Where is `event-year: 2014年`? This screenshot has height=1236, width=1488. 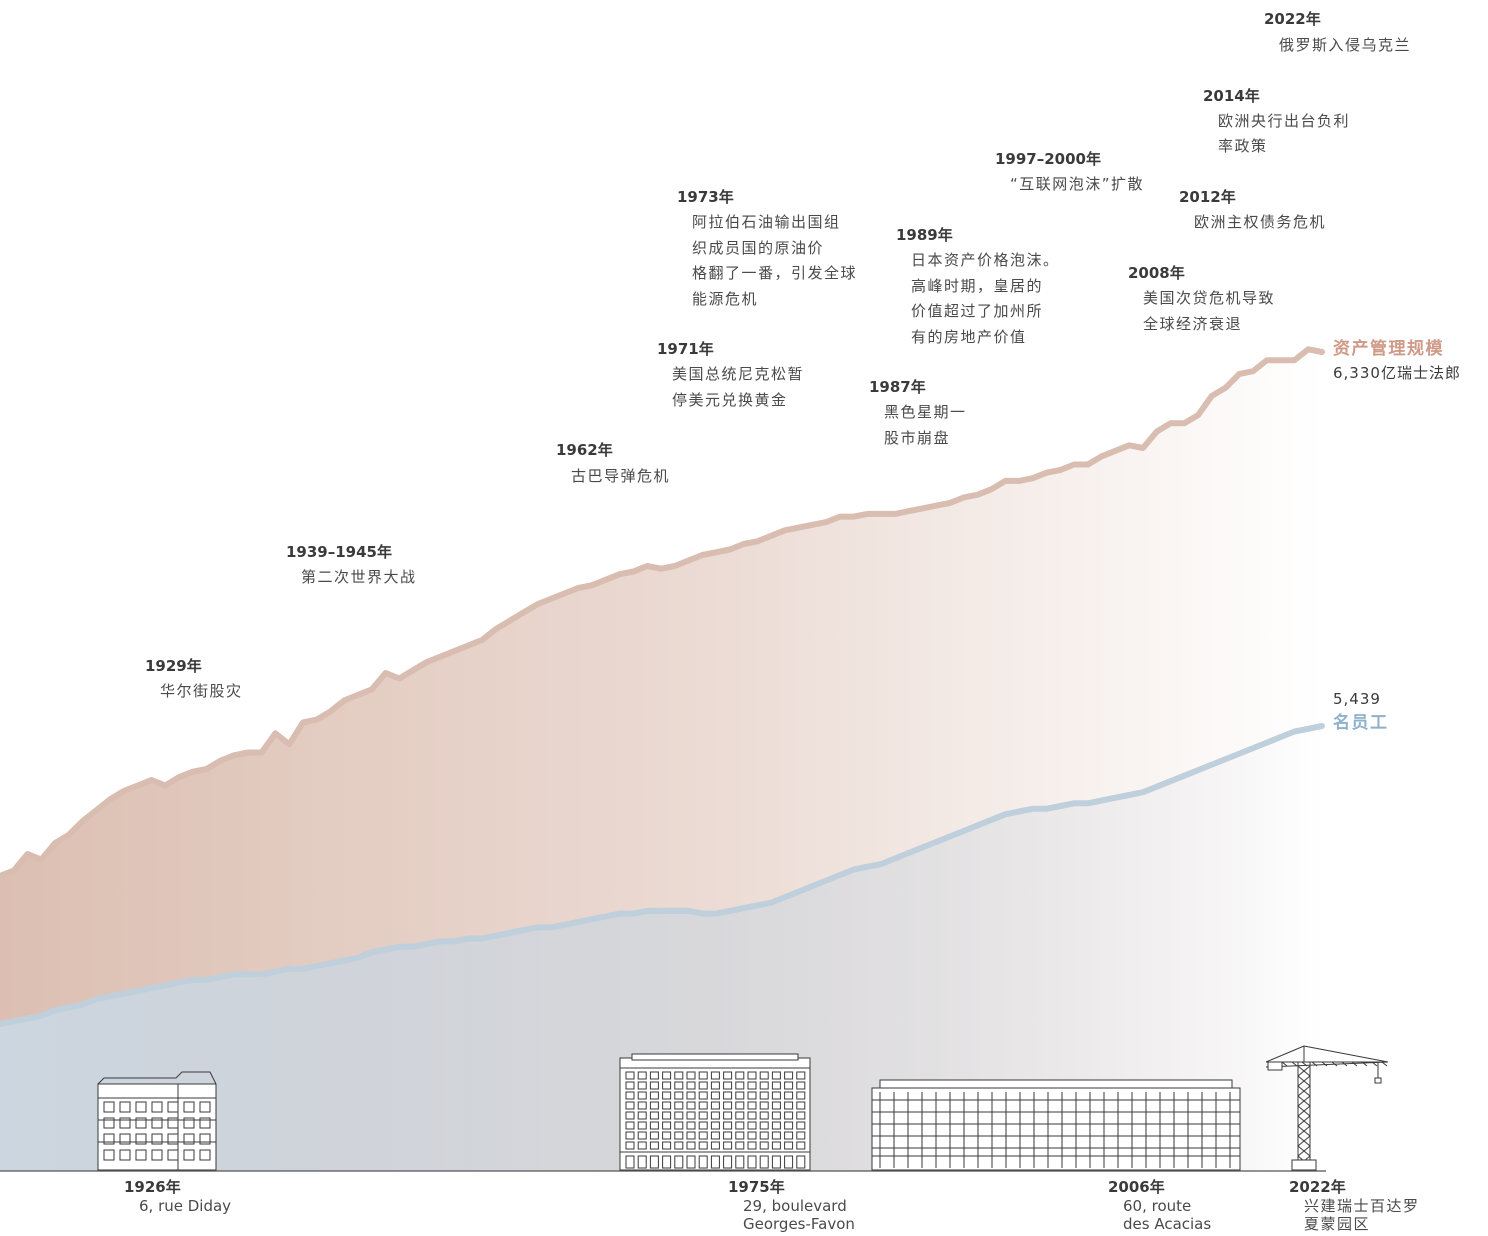 event-year: 2014年 is located at coordinates (1231, 96).